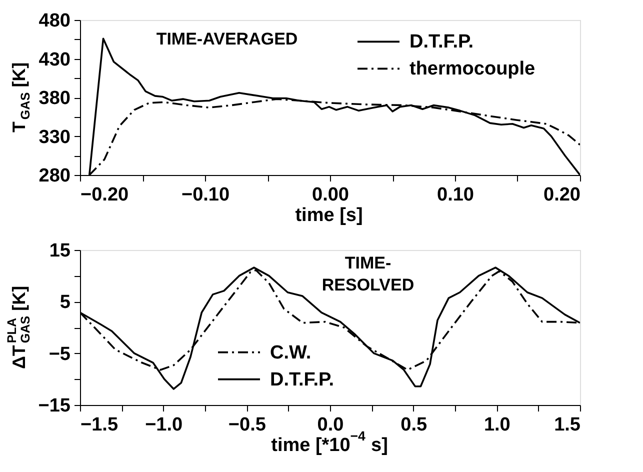  What do you see at coordinates (164, 425) in the screenshot?
I see `x-tick-label: −1.0` at bounding box center [164, 425].